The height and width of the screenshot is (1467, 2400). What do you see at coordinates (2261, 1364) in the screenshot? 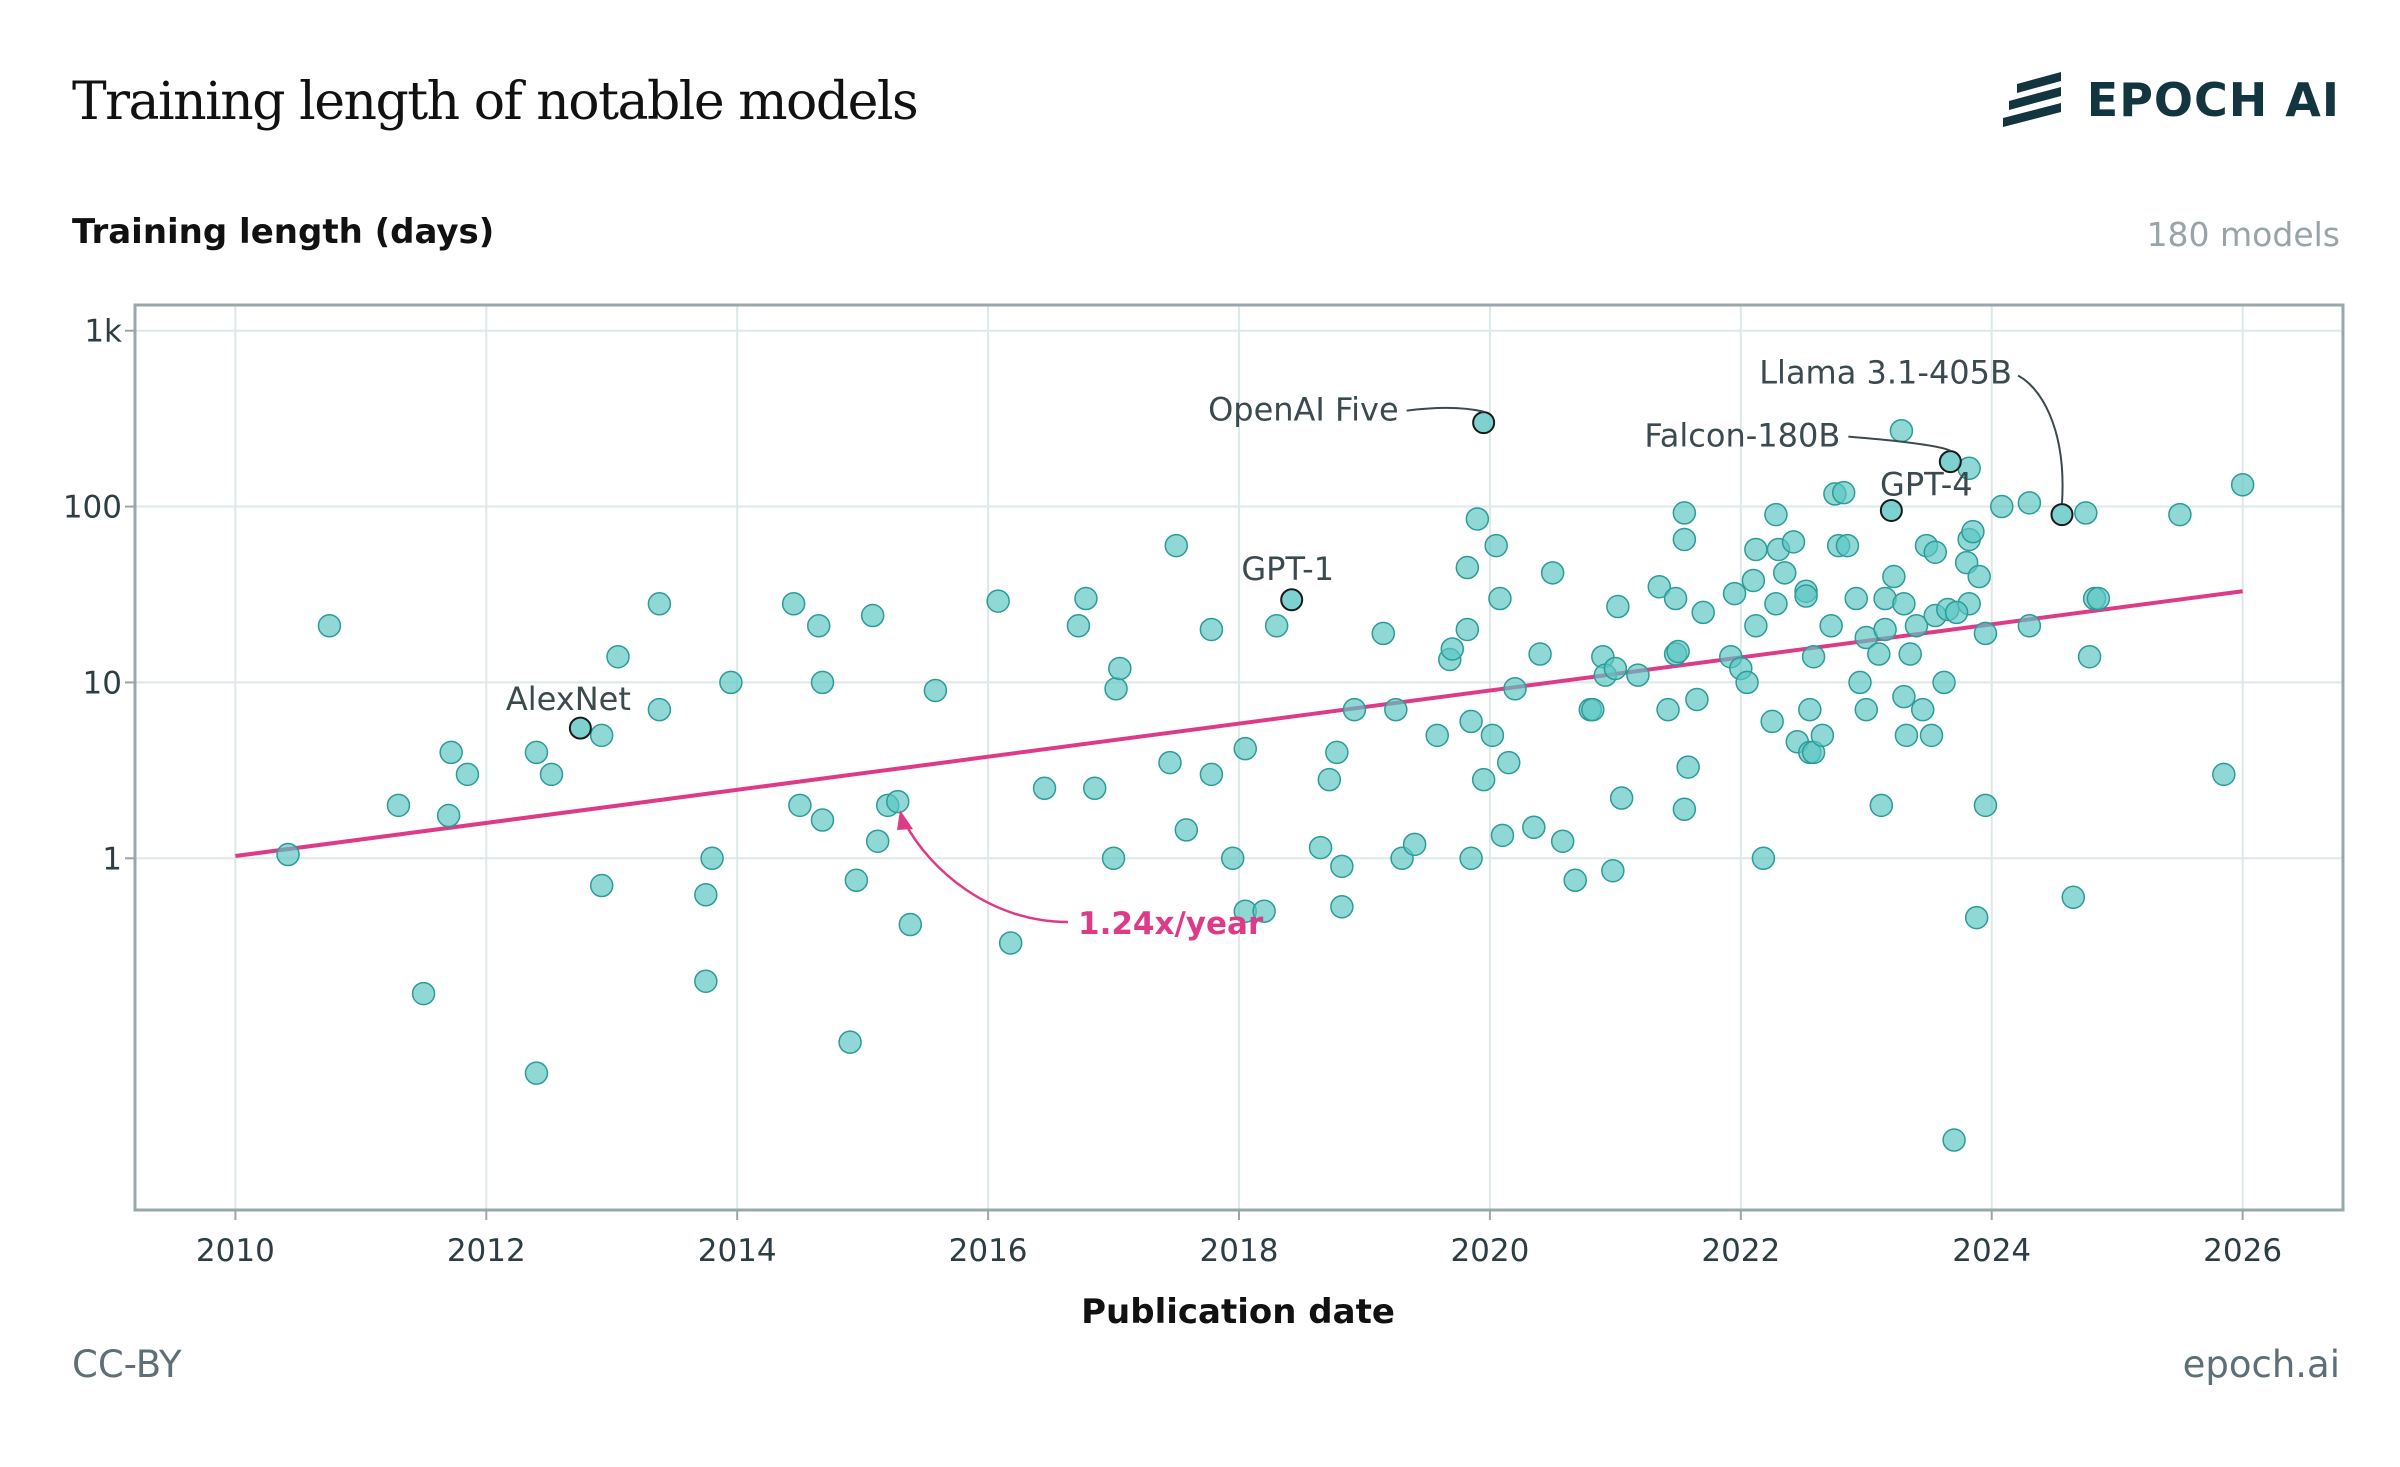
I see `site-link: epoch.ai` at bounding box center [2261, 1364].